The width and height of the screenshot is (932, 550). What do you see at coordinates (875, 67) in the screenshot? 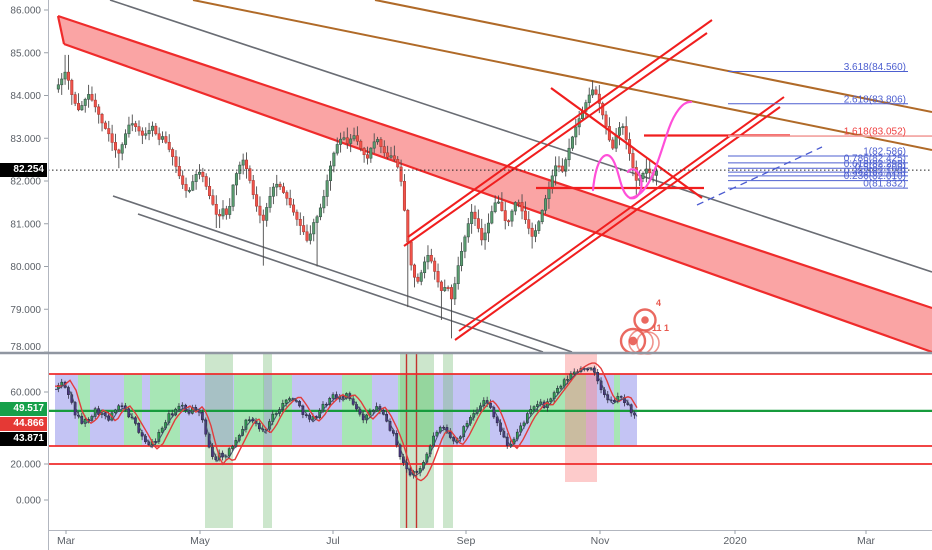
I see `fib-level-label: 3.618(84.560)` at bounding box center [875, 67].